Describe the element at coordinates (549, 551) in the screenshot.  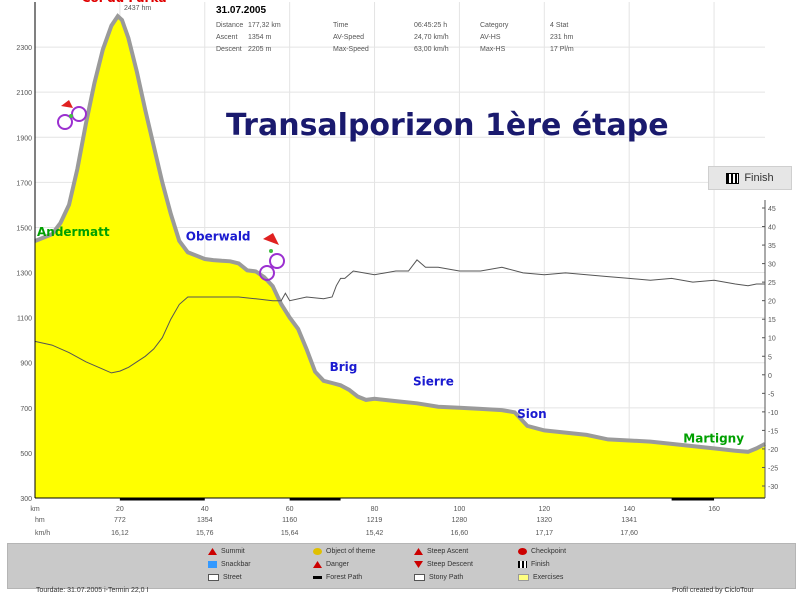
I see `legend-label: Checkpoint` at that location.